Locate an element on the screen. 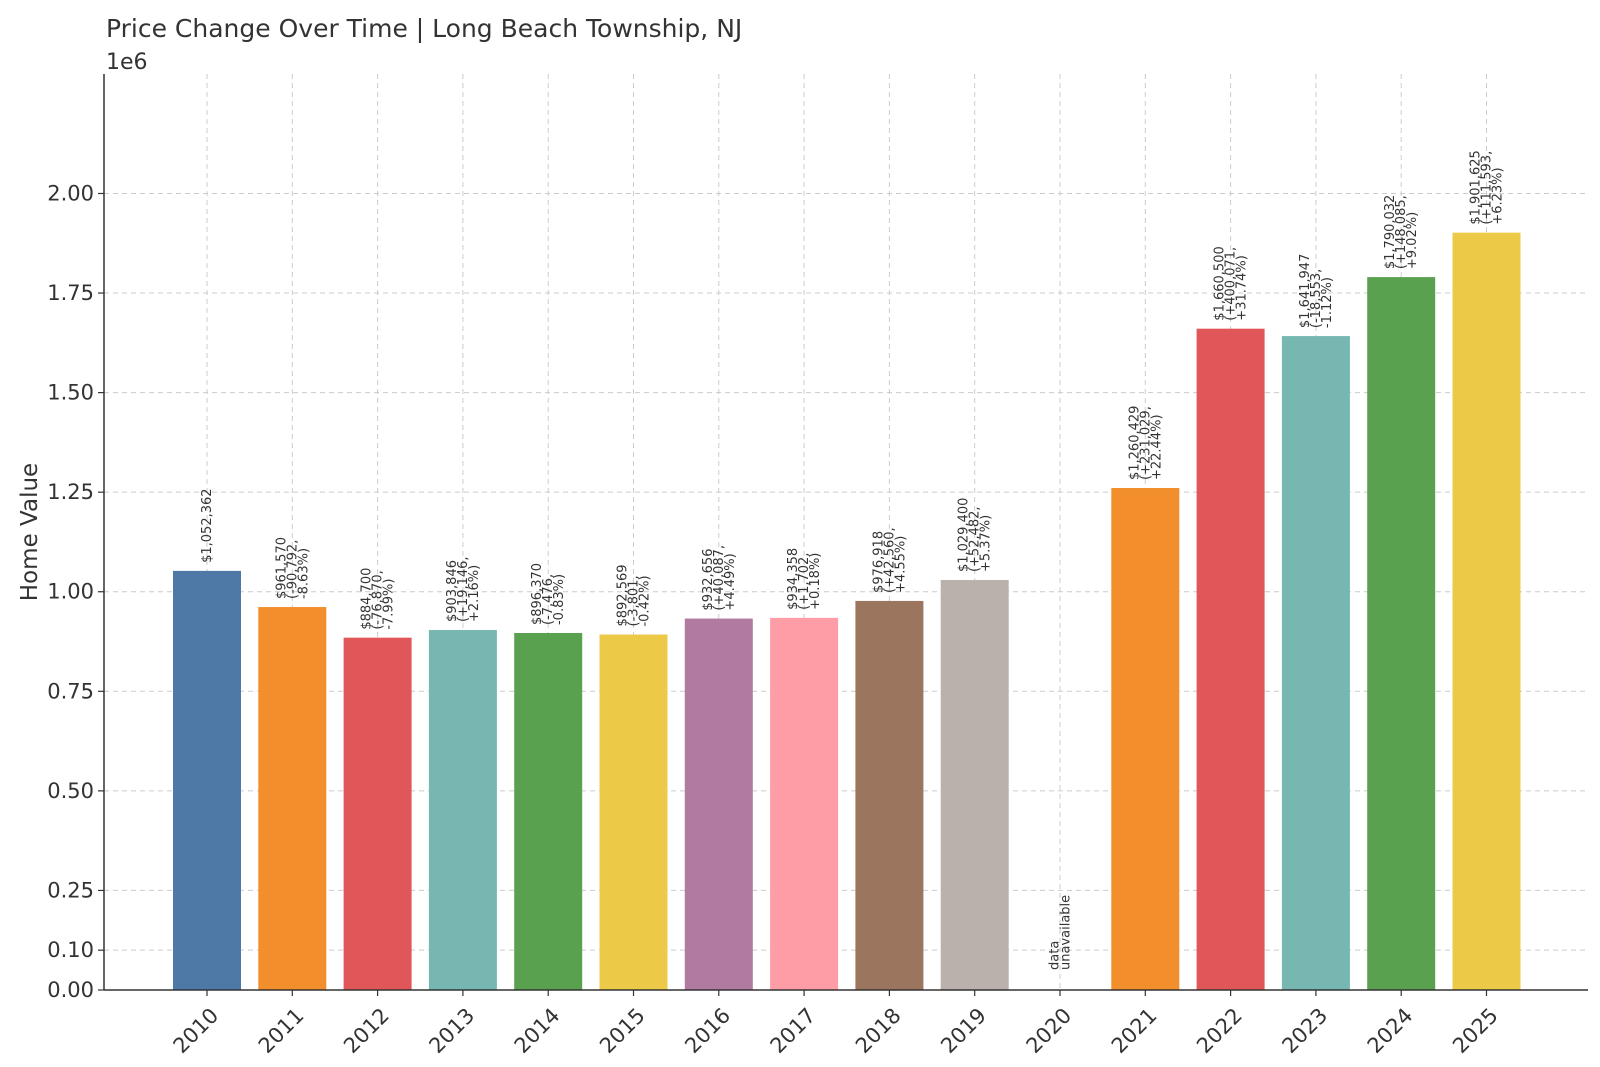 The width and height of the screenshot is (1600, 1067). y-tick-label: 2.00 is located at coordinates (70, 193).